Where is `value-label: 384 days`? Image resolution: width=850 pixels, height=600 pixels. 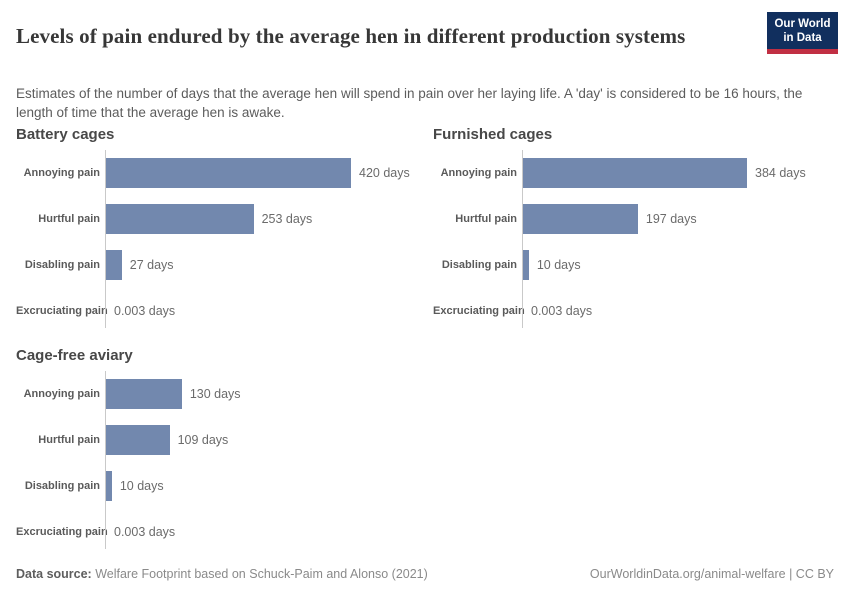
value-label: 384 days is located at coordinates (780, 173).